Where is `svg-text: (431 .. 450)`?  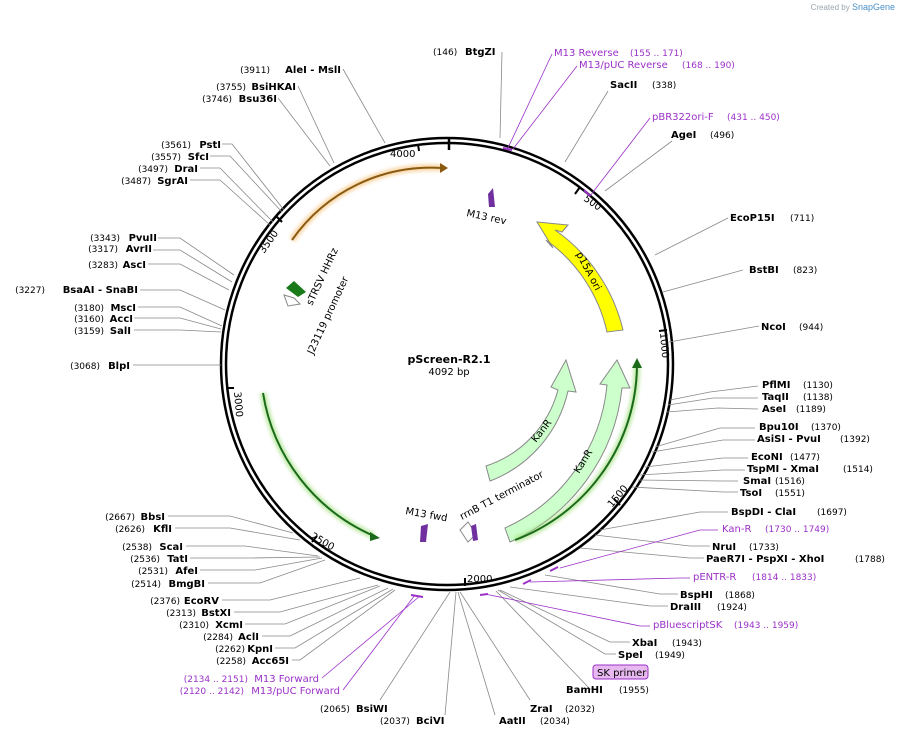
svg-text: (431 .. 450) is located at coordinates (753, 118).